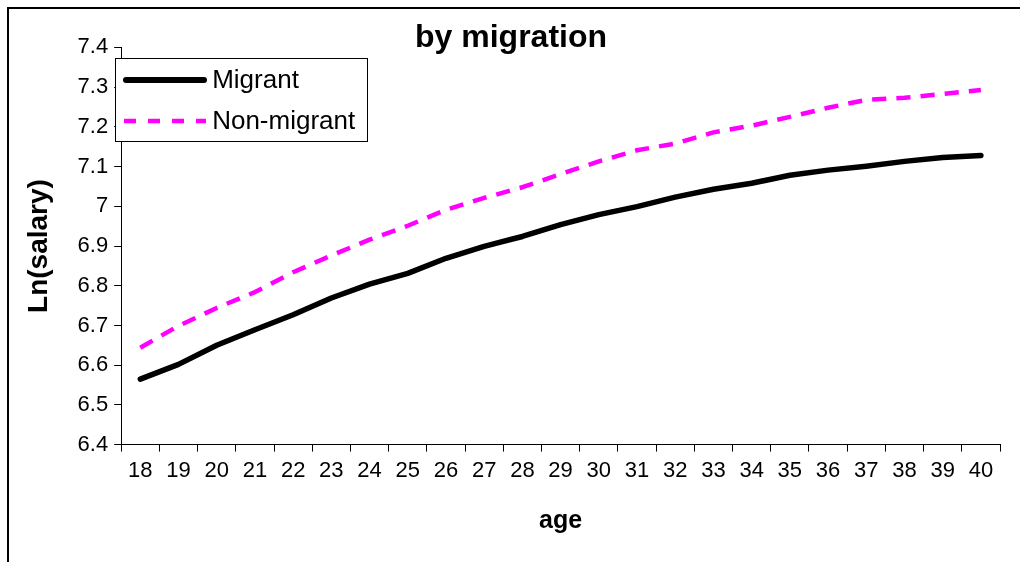  What do you see at coordinates (93, 443) in the screenshot?
I see `y-tick-label: 6.4` at bounding box center [93, 443].